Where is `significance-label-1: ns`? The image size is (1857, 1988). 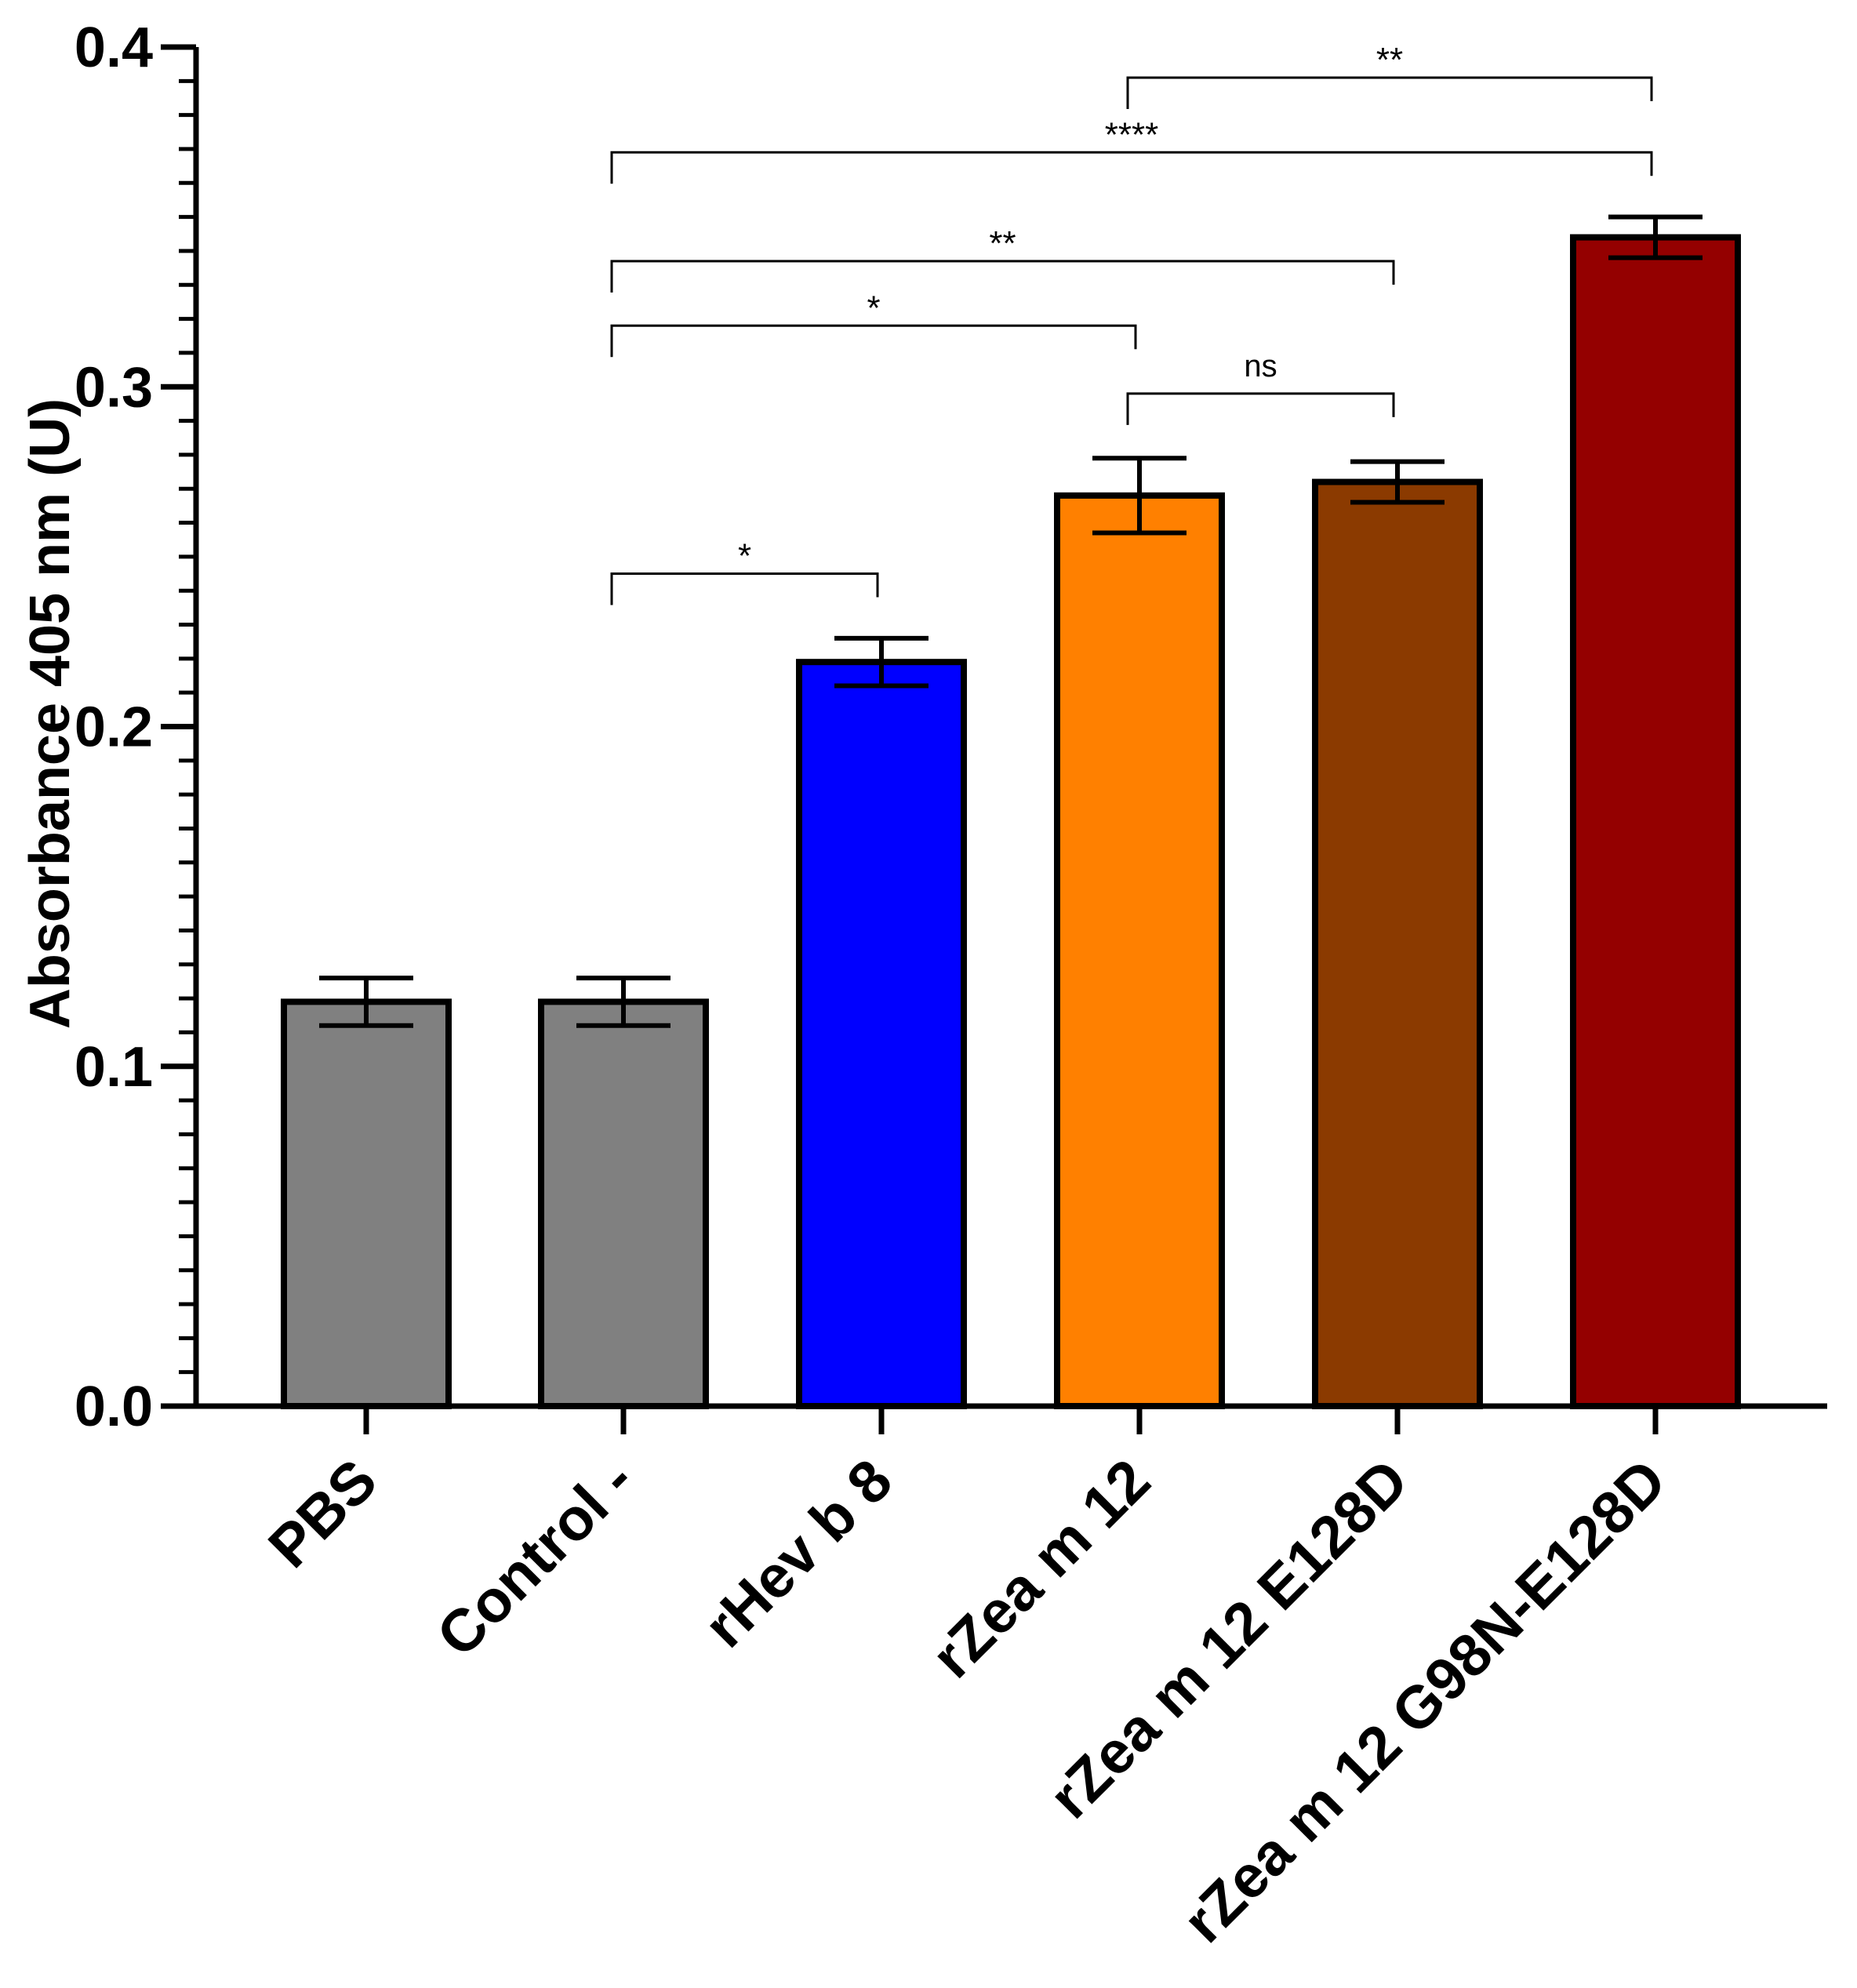
significance-label-1: ns is located at coordinates (1260, 366).